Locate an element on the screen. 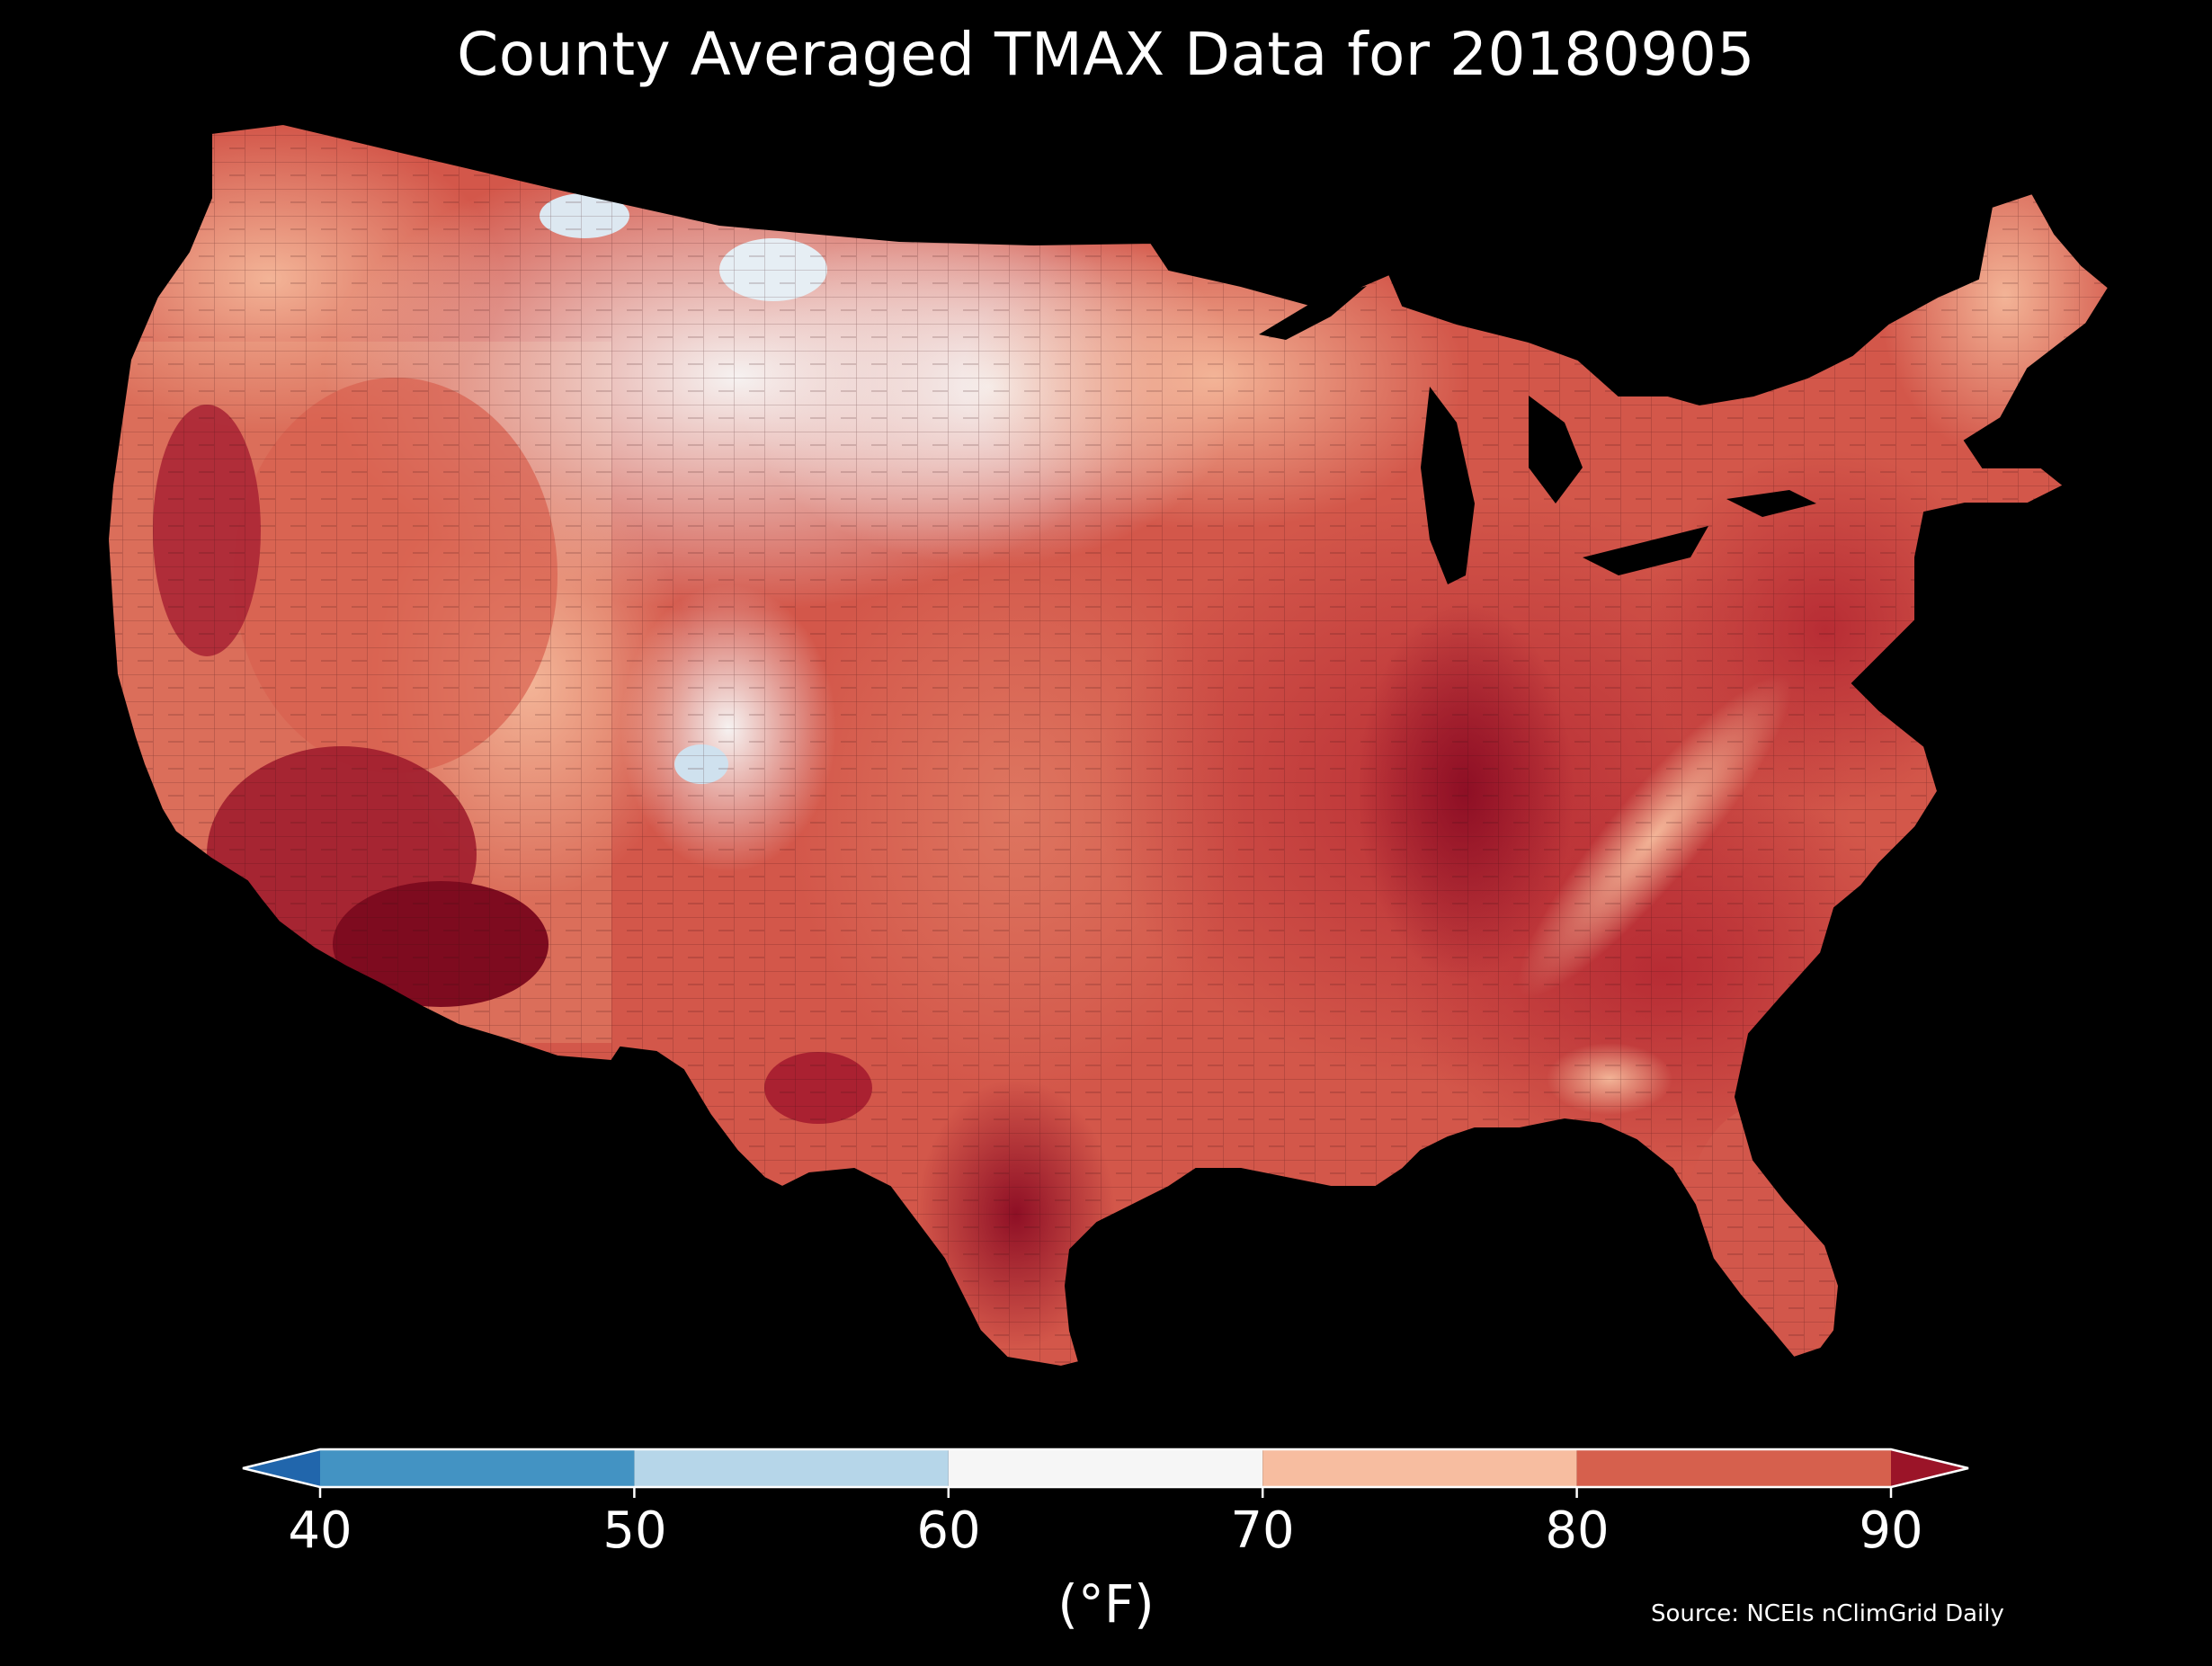 The image size is (2212, 1666). source-note: Source: NCEIs nClimGrid Daily is located at coordinates (1827, 1614).